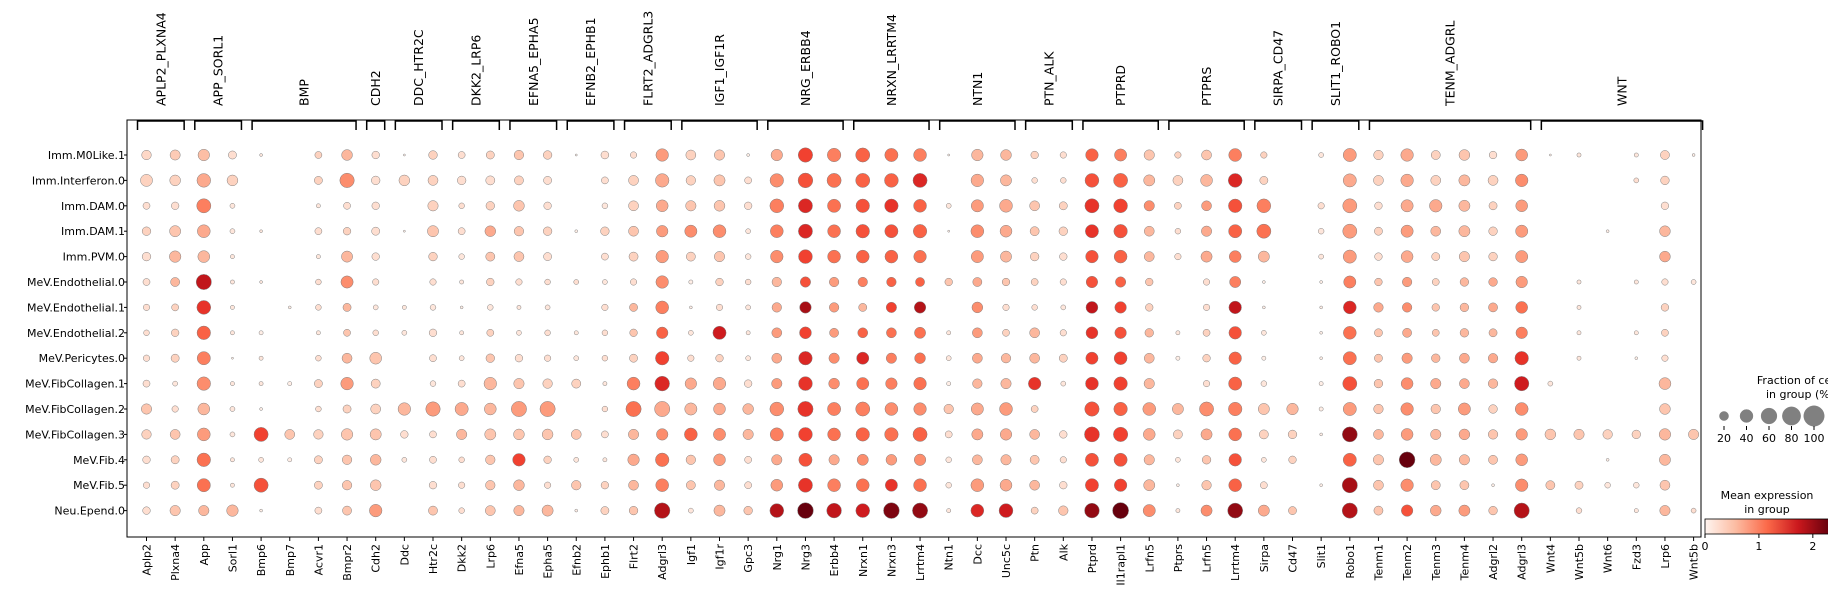  What do you see at coordinates (1092, 558) in the screenshot?
I see `column-label: Ptprd` at bounding box center [1092, 558].